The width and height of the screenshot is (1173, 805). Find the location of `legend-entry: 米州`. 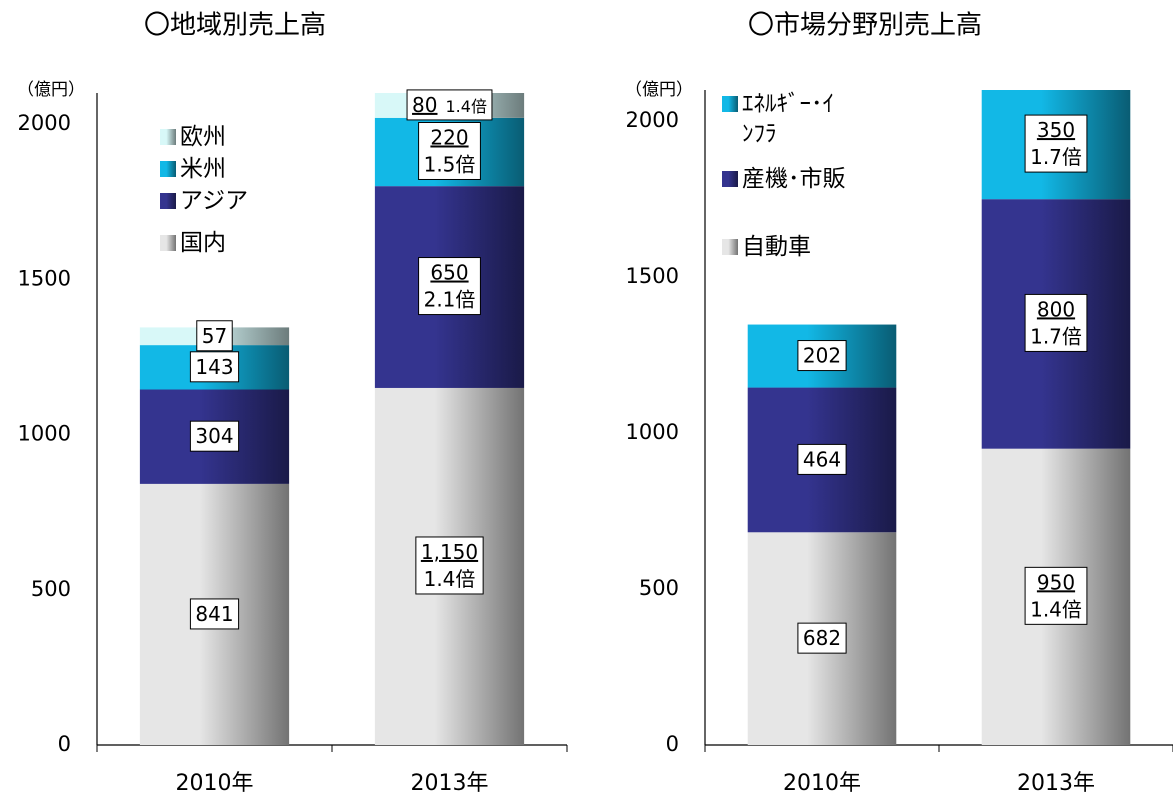

legend-entry: 米州 is located at coordinates (203, 169).